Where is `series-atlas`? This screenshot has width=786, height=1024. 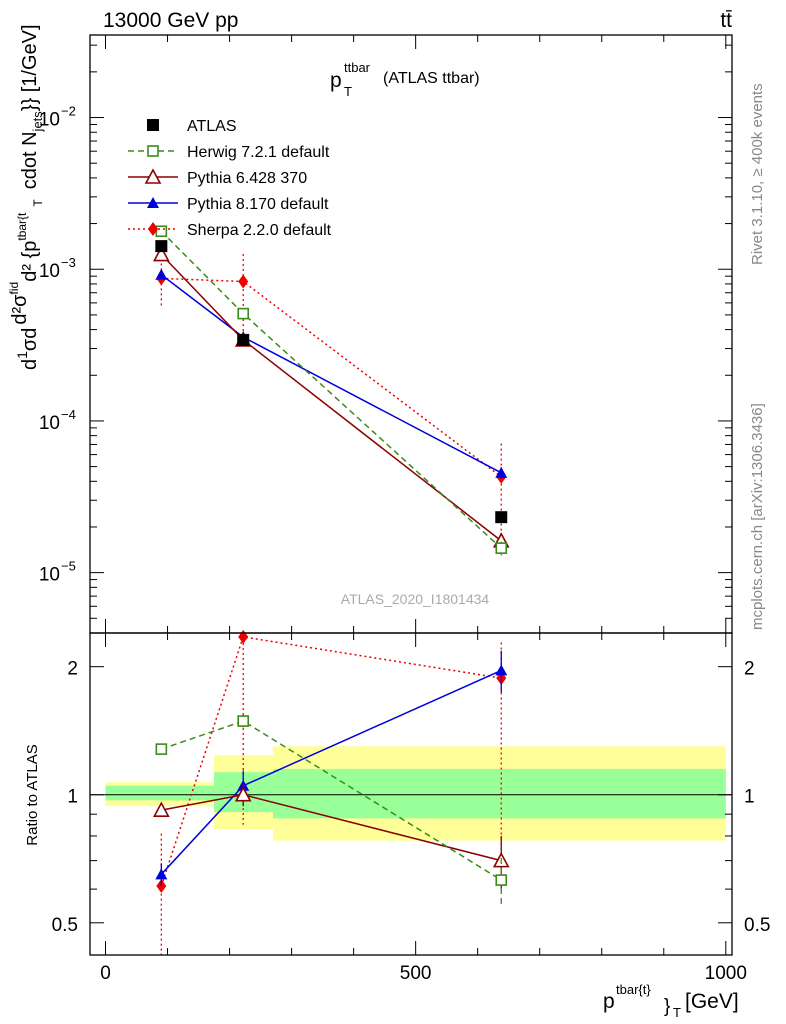 series-atlas is located at coordinates (331, 382).